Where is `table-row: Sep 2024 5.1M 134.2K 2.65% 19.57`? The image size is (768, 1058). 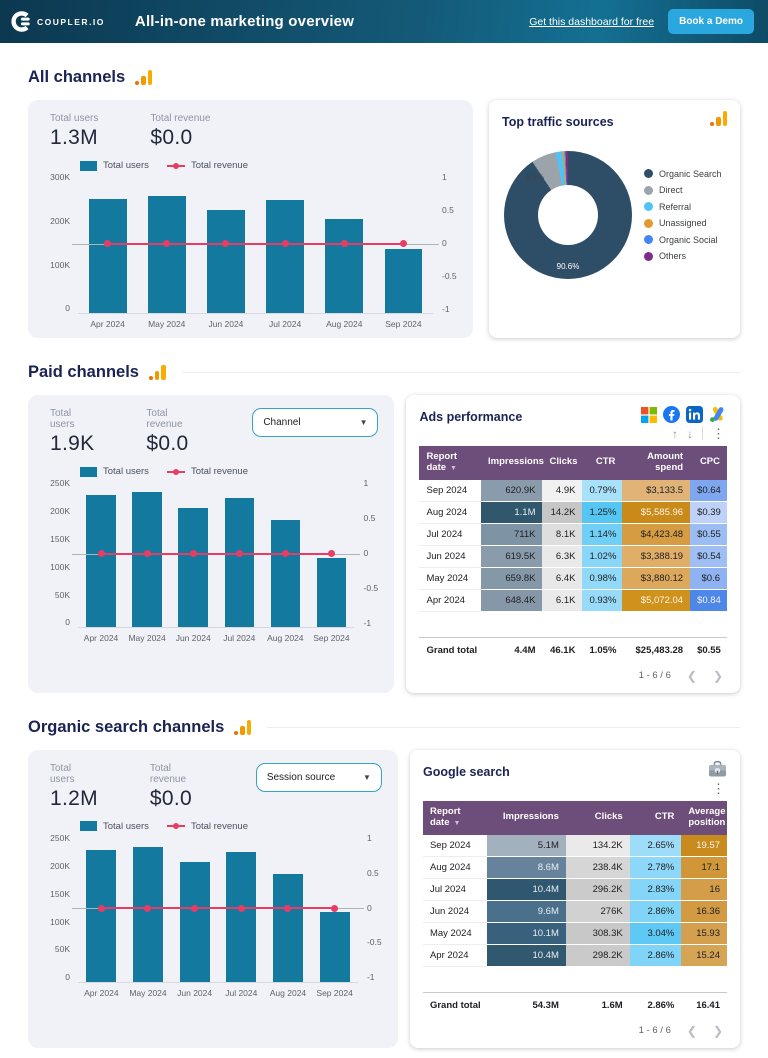 table-row: Sep 2024 5.1M 134.2K 2.65% 19.57 is located at coordinates (574, 845).